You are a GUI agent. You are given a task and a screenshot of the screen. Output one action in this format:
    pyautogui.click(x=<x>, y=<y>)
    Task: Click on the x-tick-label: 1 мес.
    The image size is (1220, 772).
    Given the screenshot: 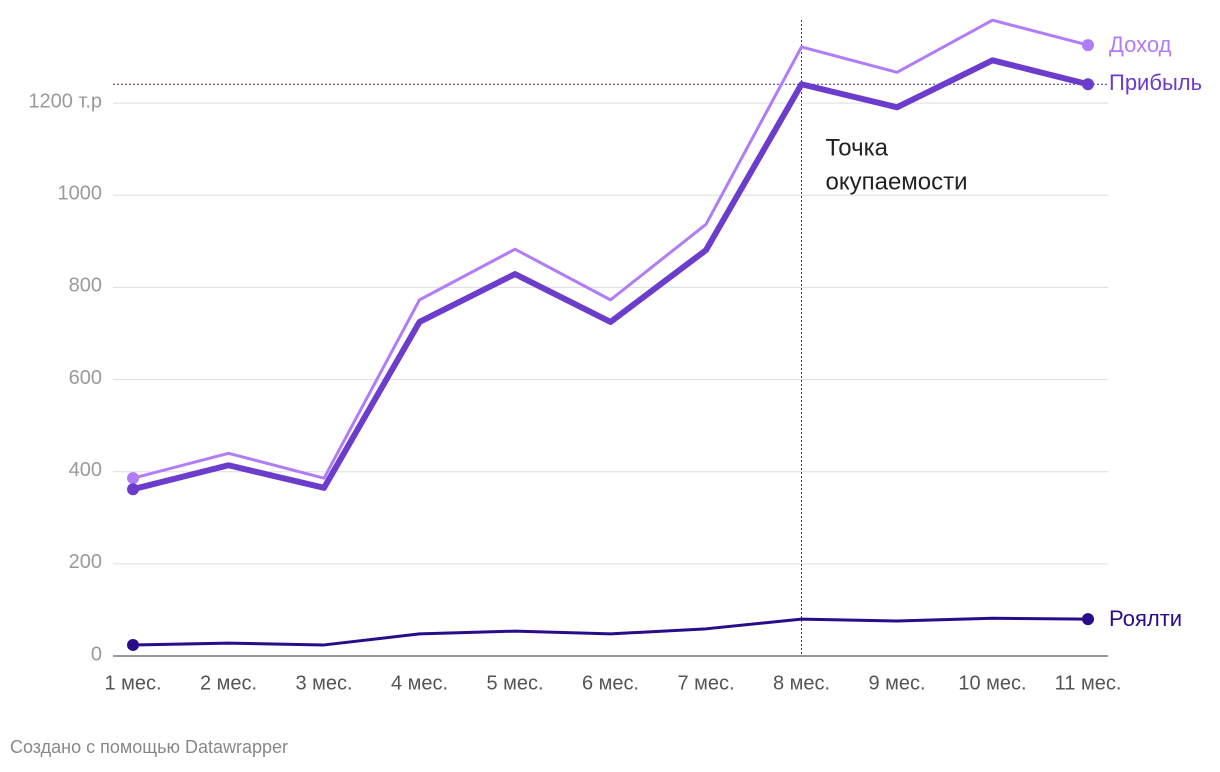 What is the action you would take?
    pyautogui.click(x=132, y=683)
    